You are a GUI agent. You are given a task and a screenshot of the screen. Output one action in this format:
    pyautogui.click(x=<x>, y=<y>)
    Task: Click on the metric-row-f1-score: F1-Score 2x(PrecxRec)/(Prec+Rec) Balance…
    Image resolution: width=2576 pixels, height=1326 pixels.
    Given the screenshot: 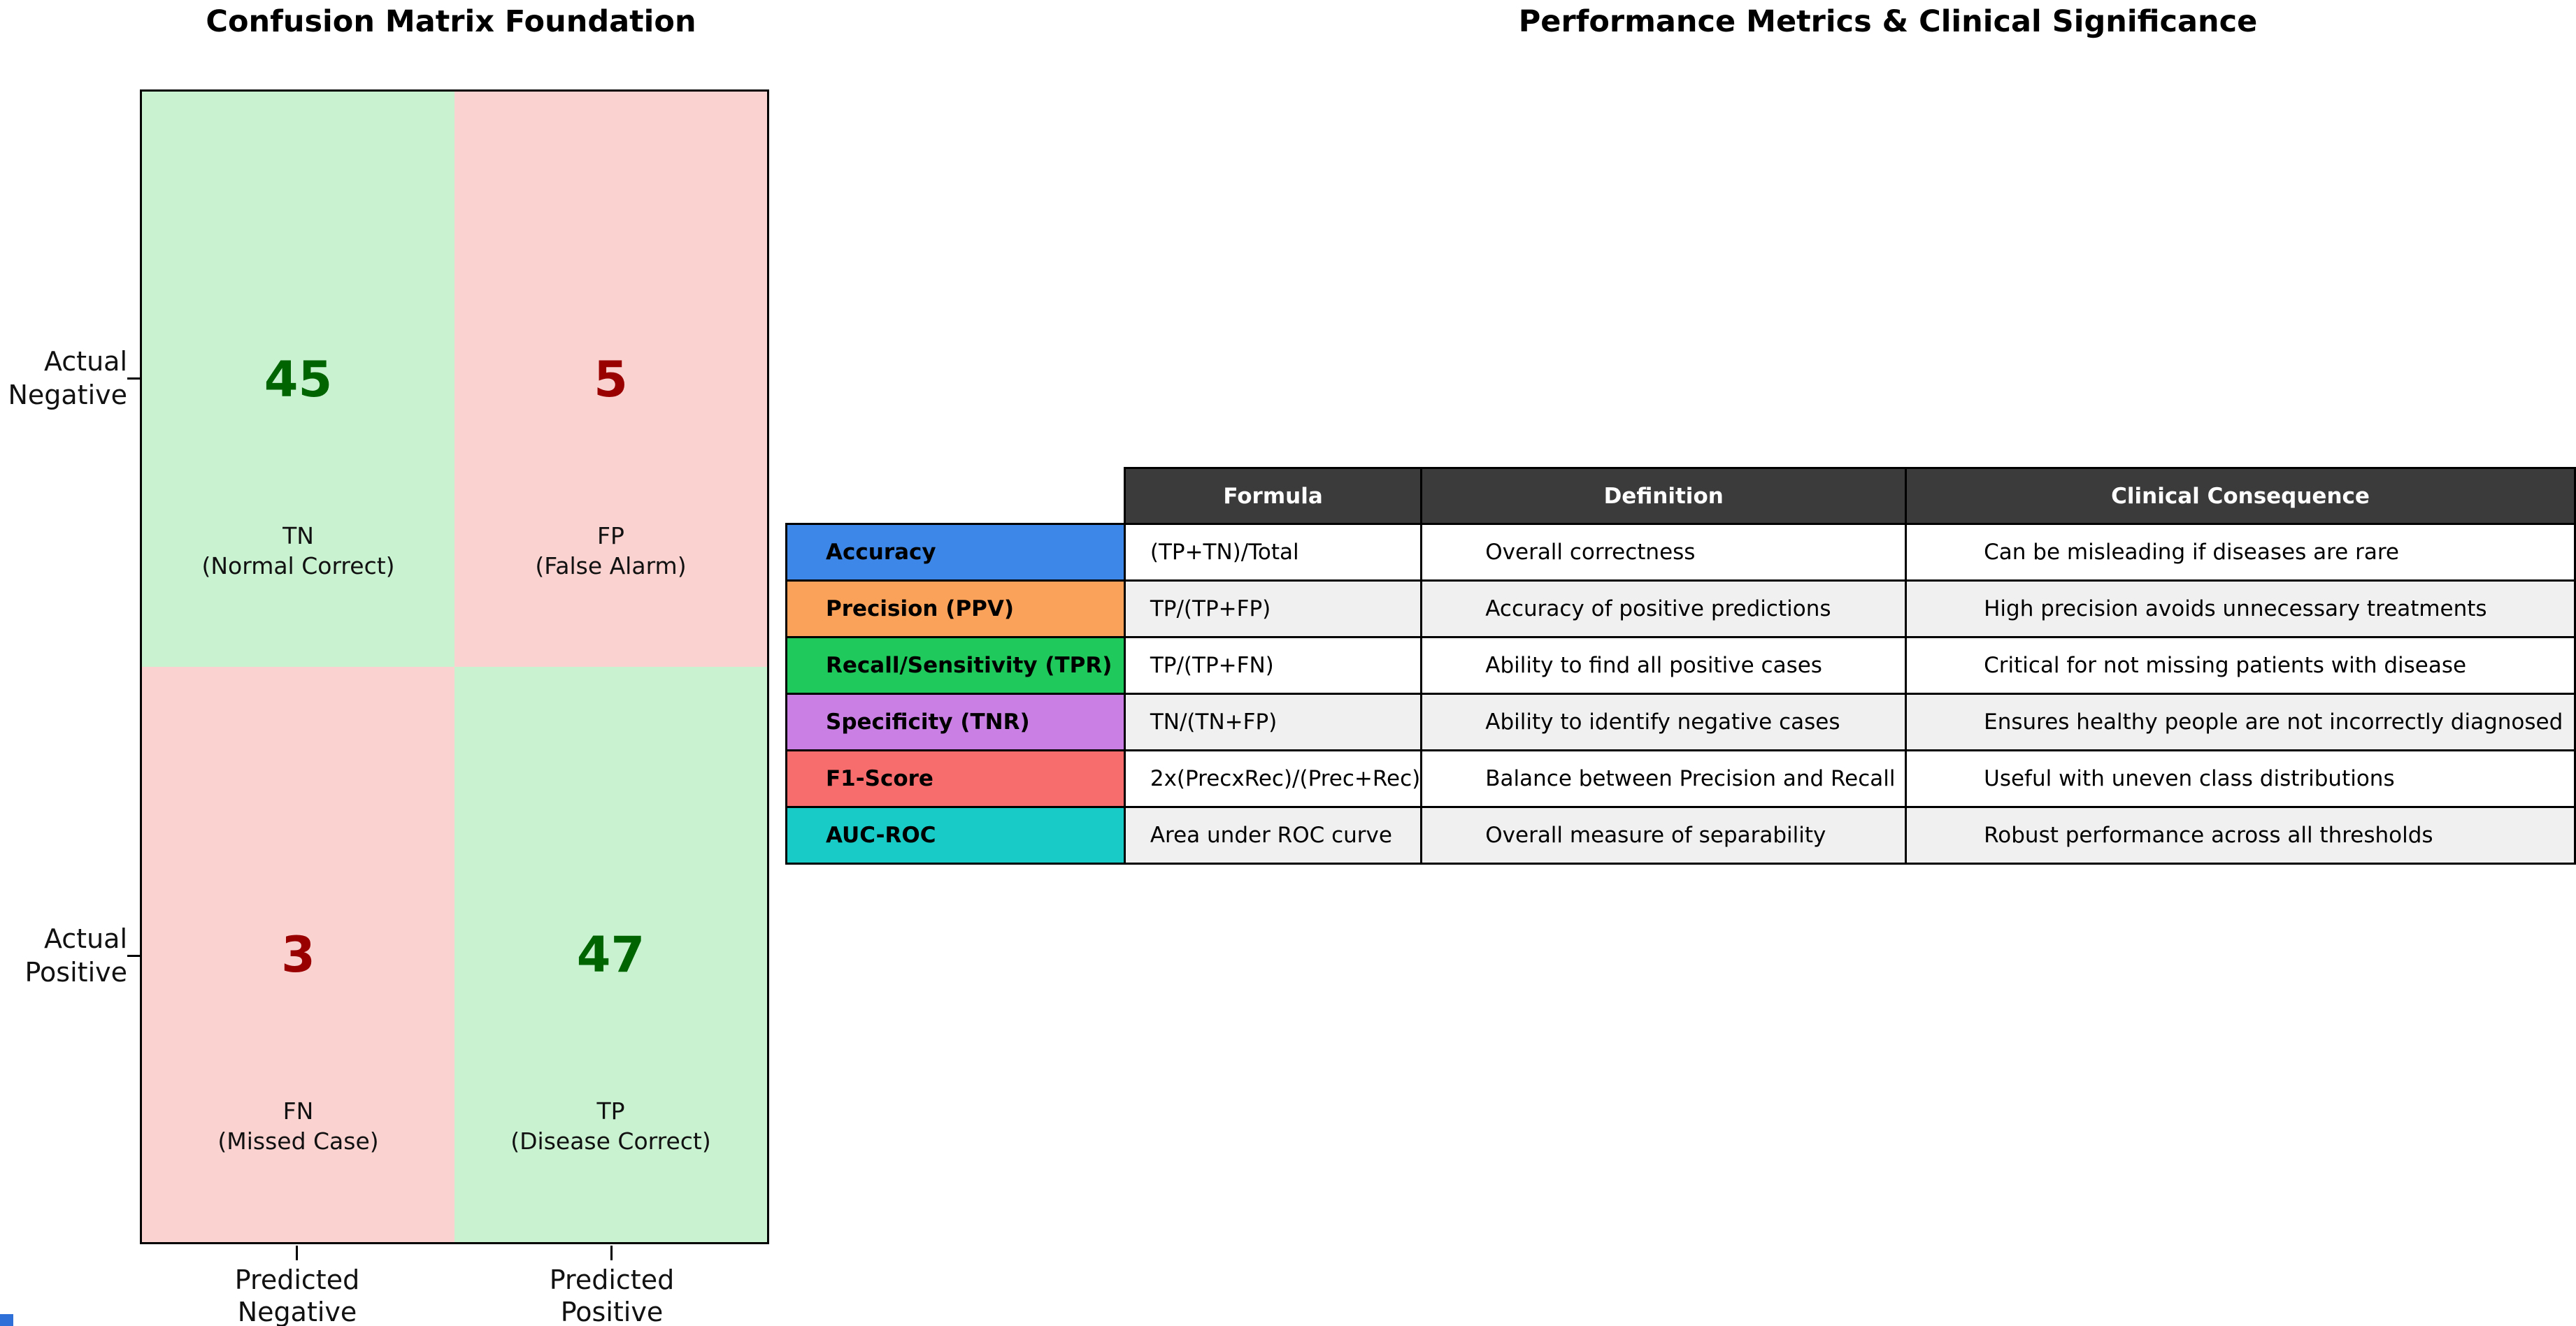 What is the action you would take?
    pyautogui.click(x=1680, y=779)
    